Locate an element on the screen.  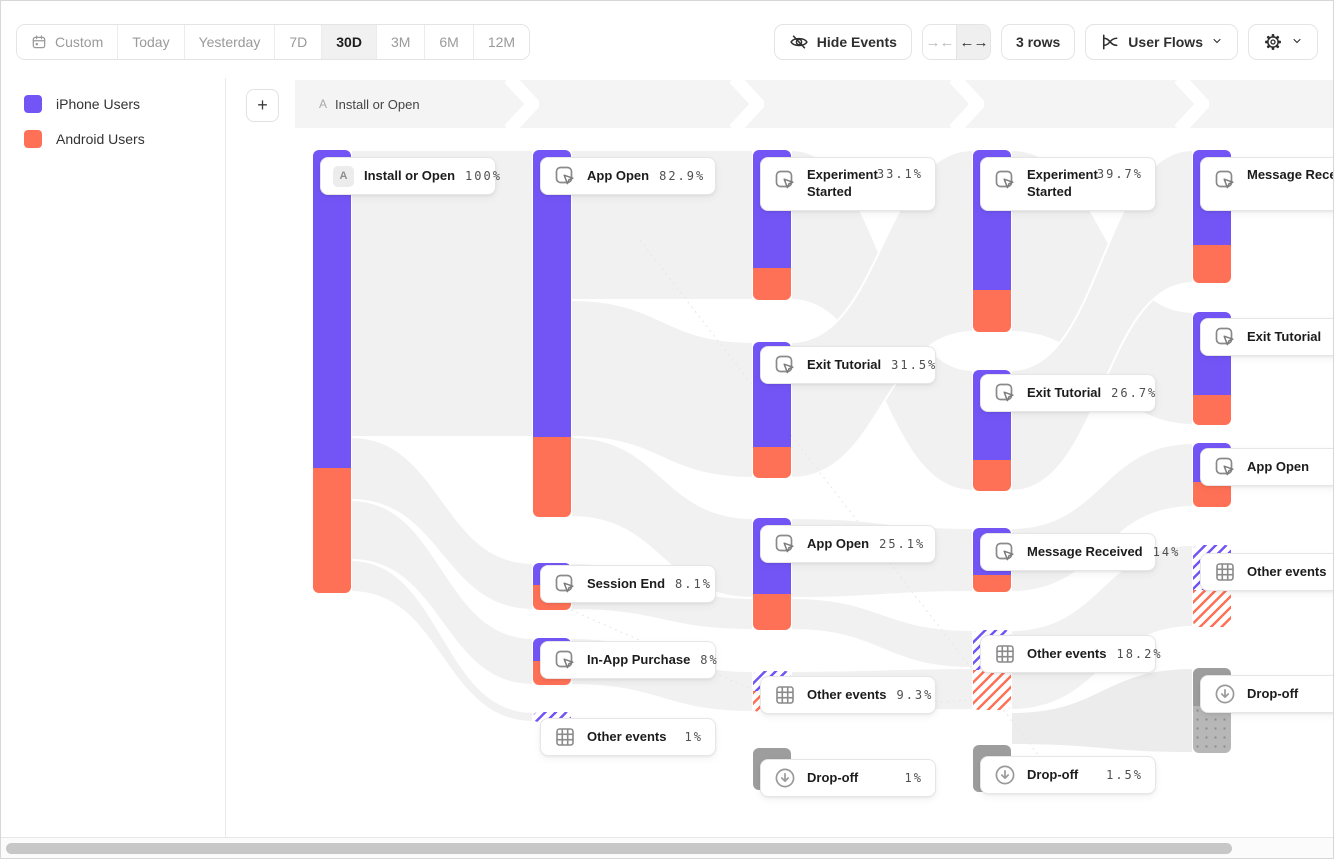
legend-label: iPhone Users is located at coordinates (98, 104).